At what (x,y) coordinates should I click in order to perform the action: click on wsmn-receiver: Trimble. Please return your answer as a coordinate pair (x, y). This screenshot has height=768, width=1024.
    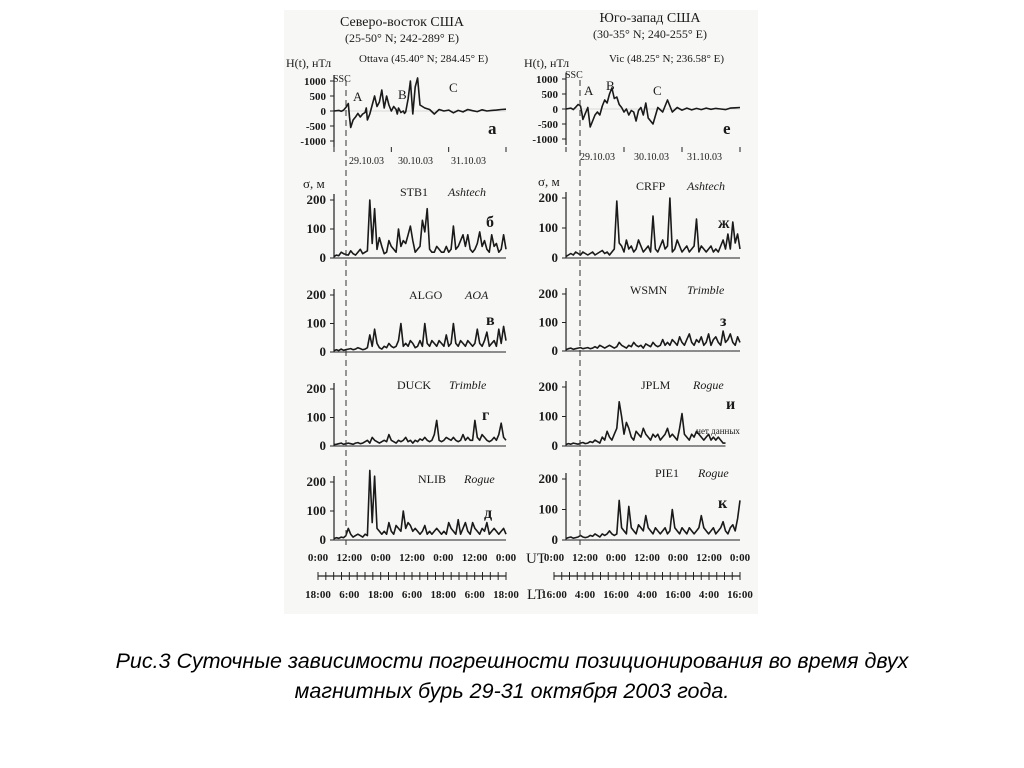
    Looking at the image, I should click on (706, 290).